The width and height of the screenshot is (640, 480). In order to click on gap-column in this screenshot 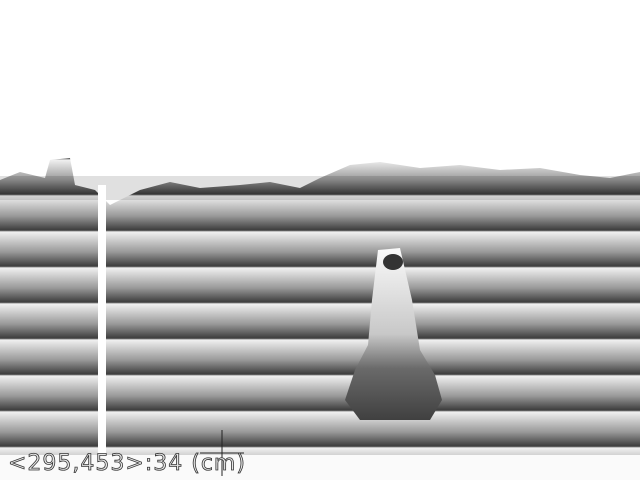, I will do `click(102, 332)`.